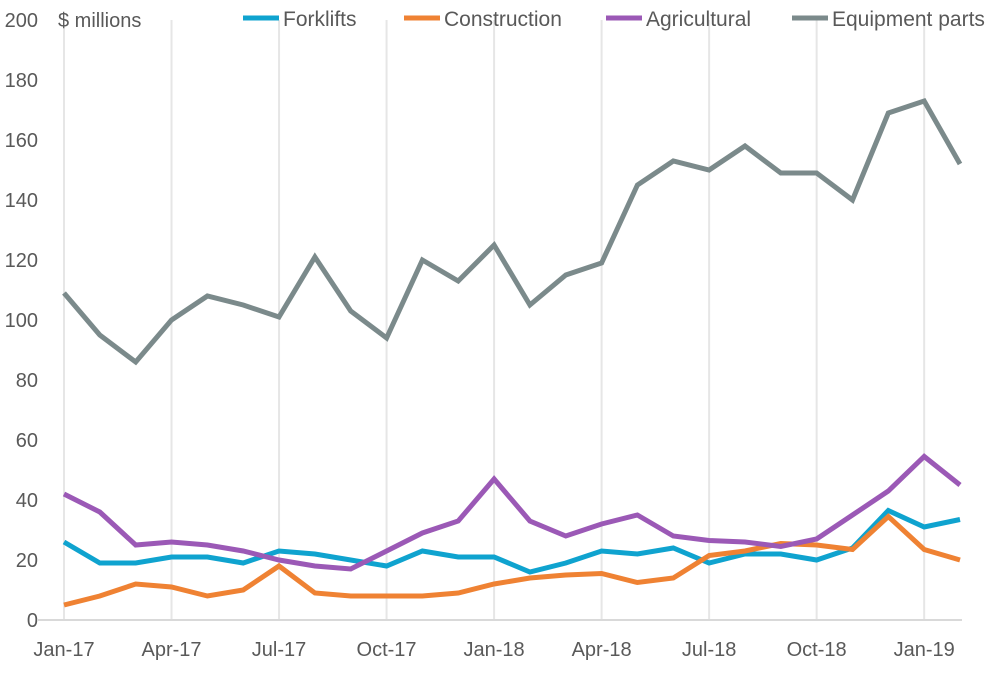 The image size is (1007, 675). Describe the element at coordinates (27, 441) in the screenshot. I see `y-tick-label: 60` at that location.